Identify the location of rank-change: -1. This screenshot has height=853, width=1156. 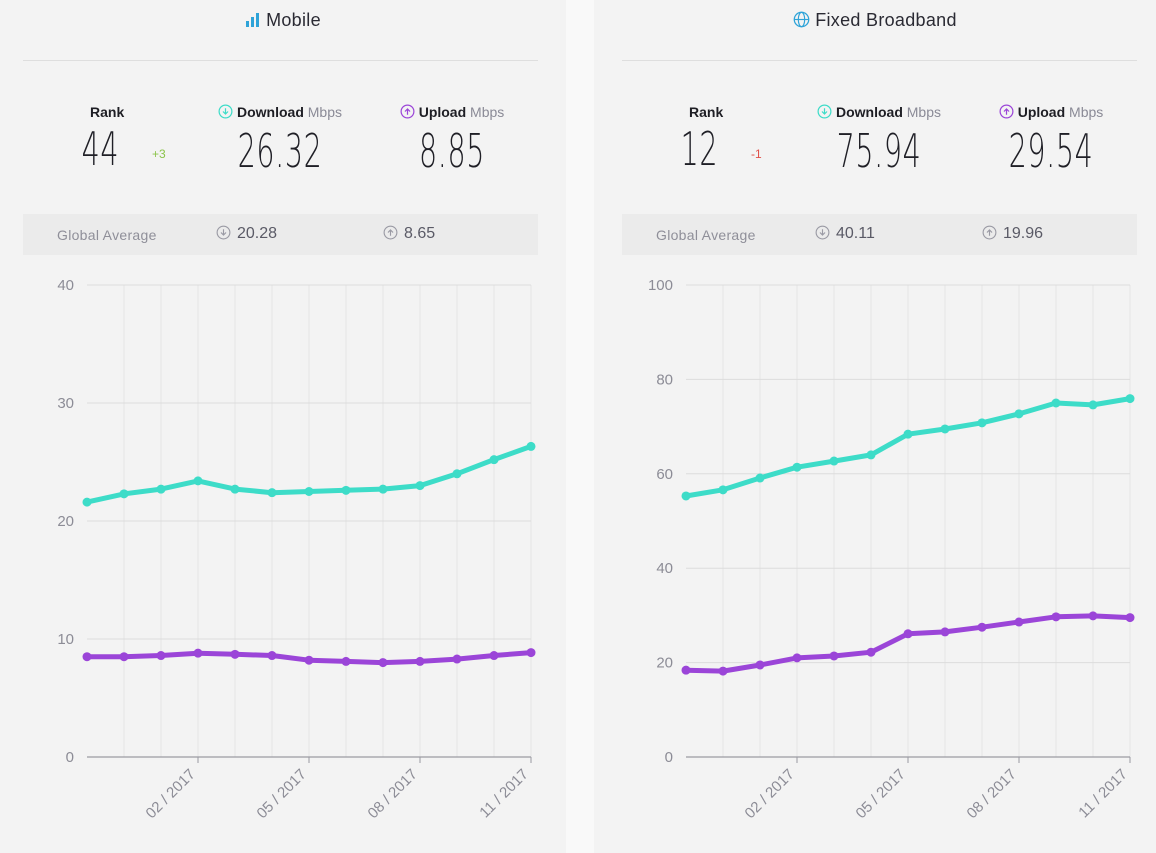
(756, 154).